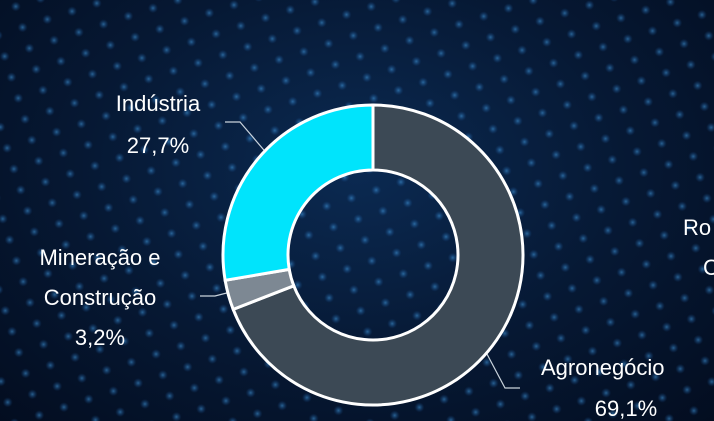  Describe the element at coordinates (100, 337) in the screenshot. I see `value-label: 3,2%` at that location.